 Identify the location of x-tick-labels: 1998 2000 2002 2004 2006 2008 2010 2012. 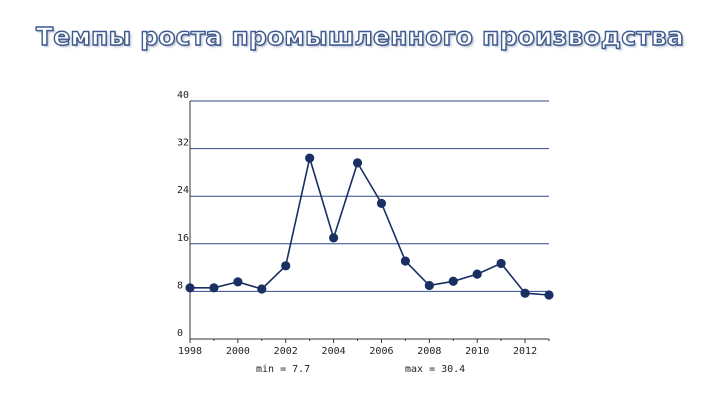
(357, 351).